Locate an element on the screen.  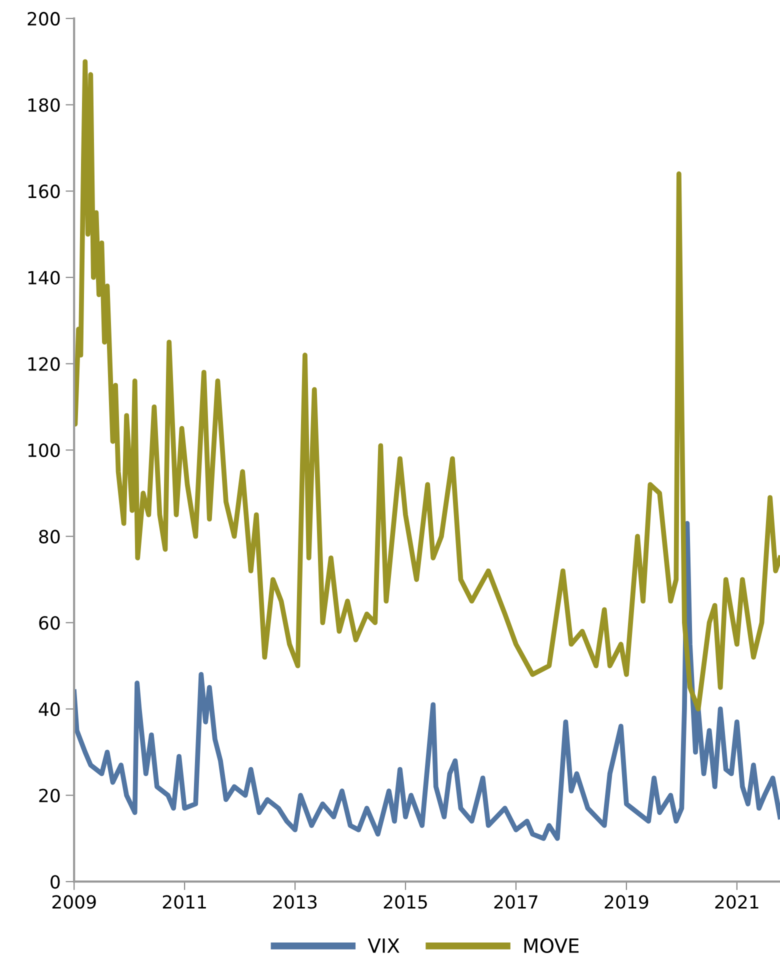
x-tick-label: 2017 is located at coordinates (516, 902).